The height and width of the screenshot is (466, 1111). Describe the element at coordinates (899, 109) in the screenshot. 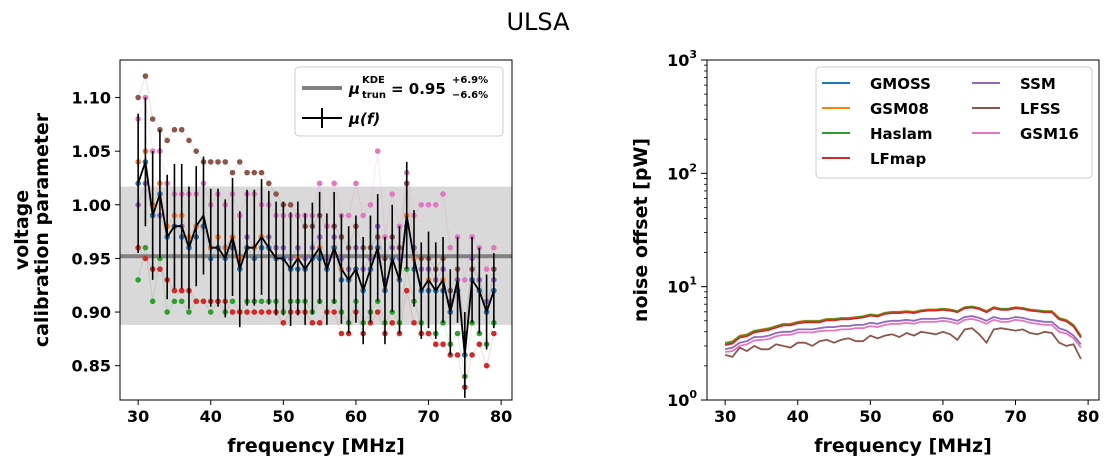

I see `right-legend-label: GSM08` at that location.